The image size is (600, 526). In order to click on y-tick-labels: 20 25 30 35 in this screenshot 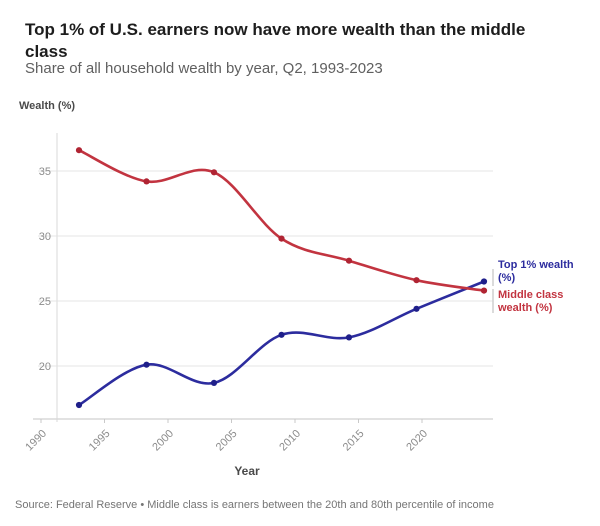, I will do `click(45, 269)`.